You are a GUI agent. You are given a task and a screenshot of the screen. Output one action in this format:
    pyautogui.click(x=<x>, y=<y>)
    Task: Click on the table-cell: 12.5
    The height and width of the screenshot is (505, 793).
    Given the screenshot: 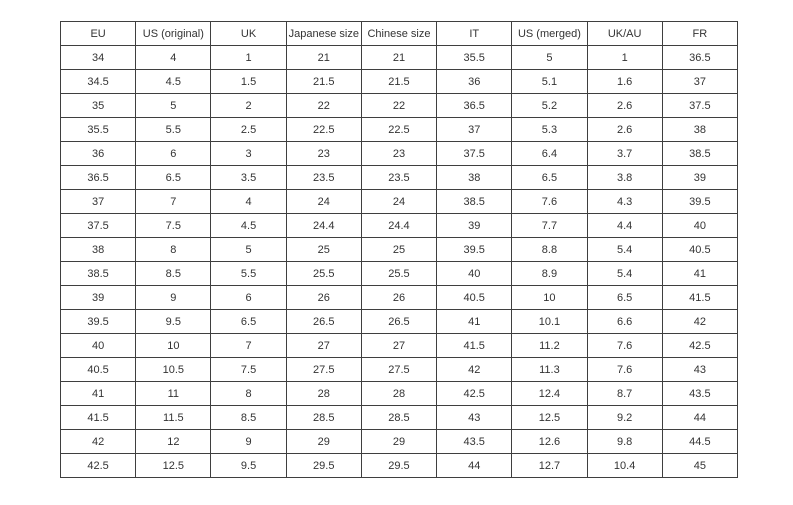 What is the action you would take?
    pyautogui.click(x=173, y=465)
    